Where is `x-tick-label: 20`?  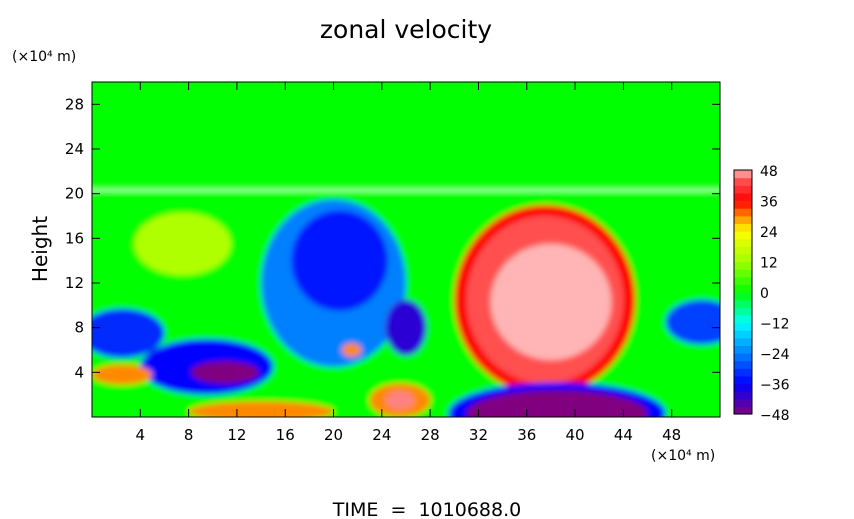 x-tick-label: 20 is located at coordinates (333, 435).